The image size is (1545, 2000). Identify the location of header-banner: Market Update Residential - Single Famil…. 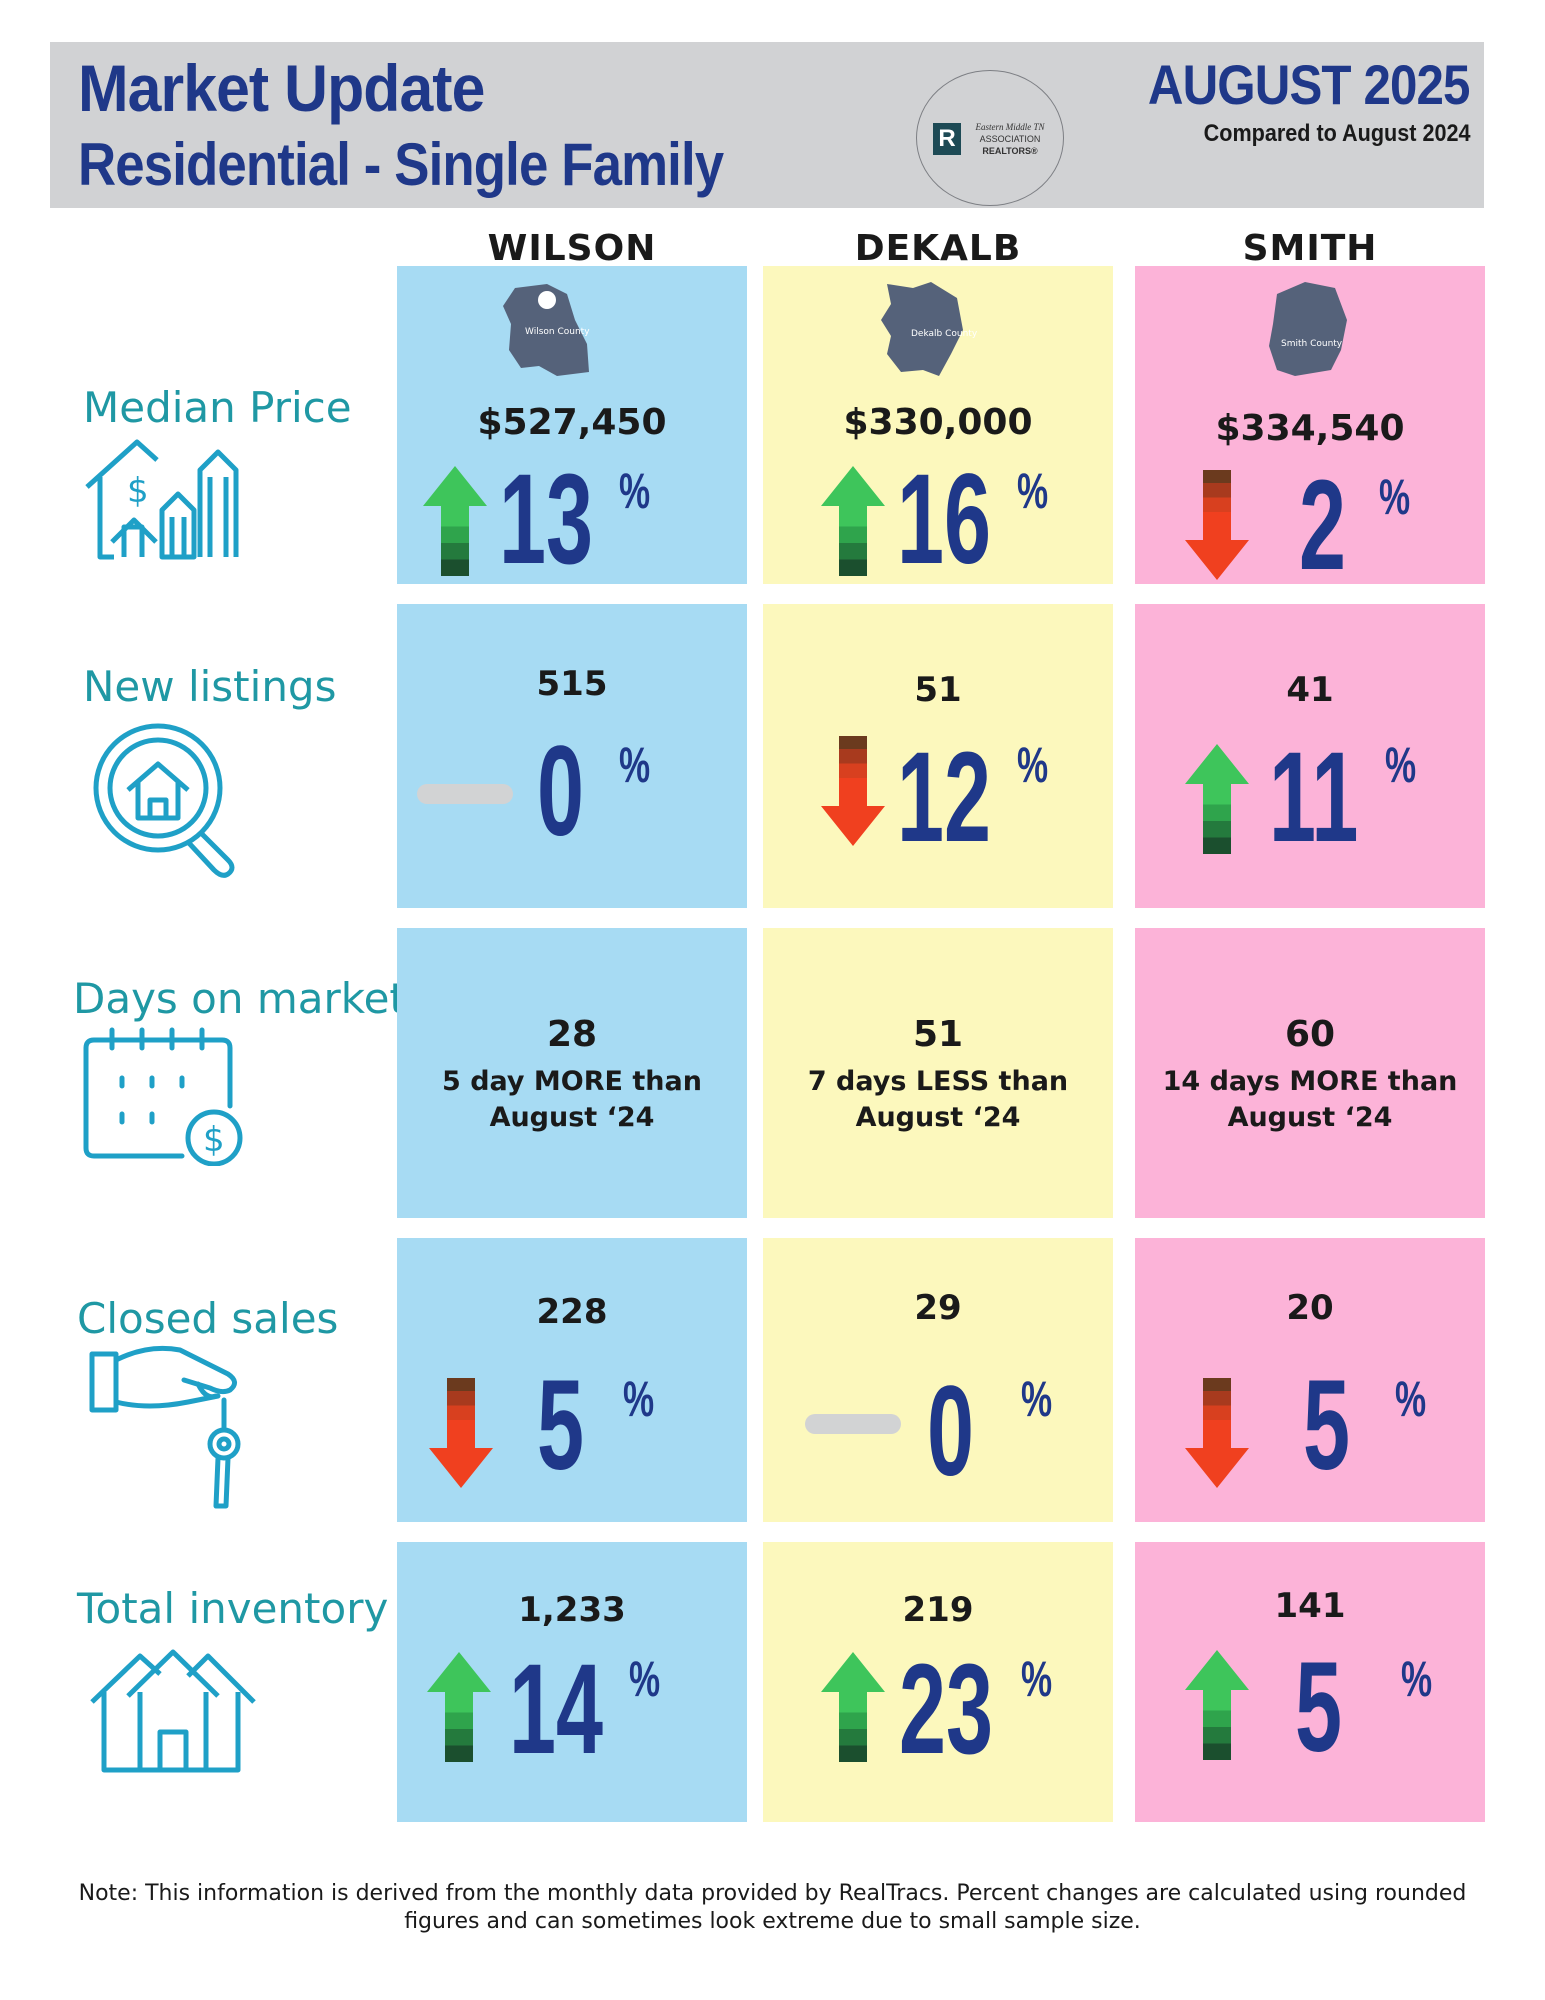
(767, 125).